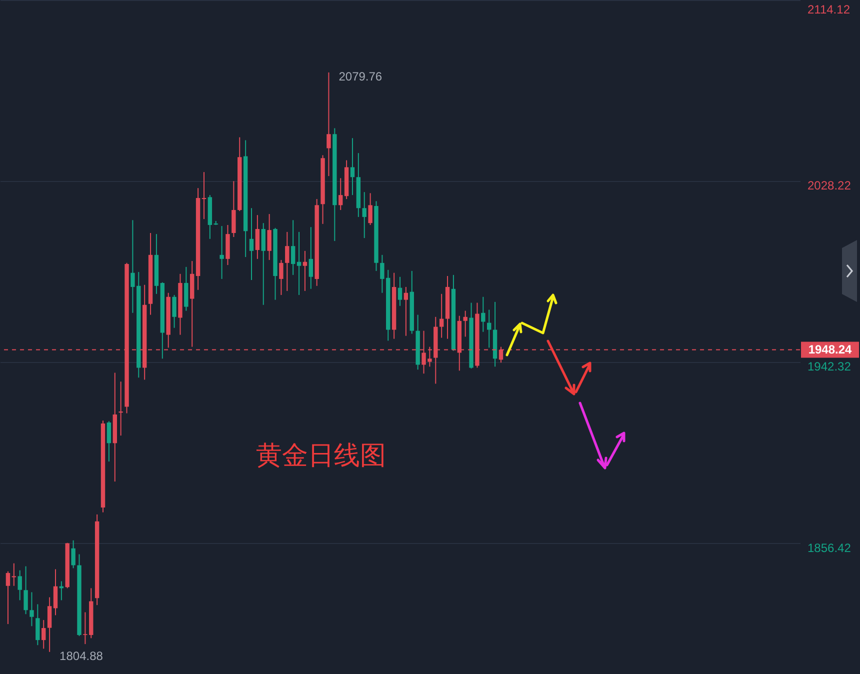  I want to click on y-tick-label: 2114.12, so click(829, 9).